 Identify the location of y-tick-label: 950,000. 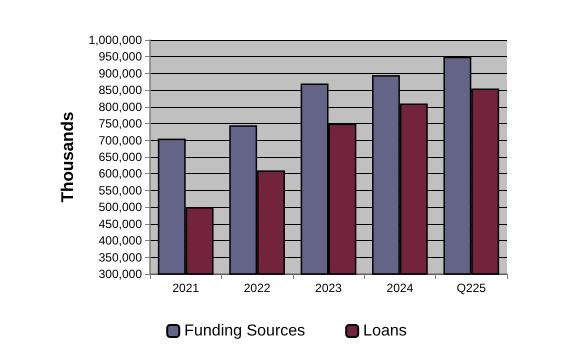
(120, 57).